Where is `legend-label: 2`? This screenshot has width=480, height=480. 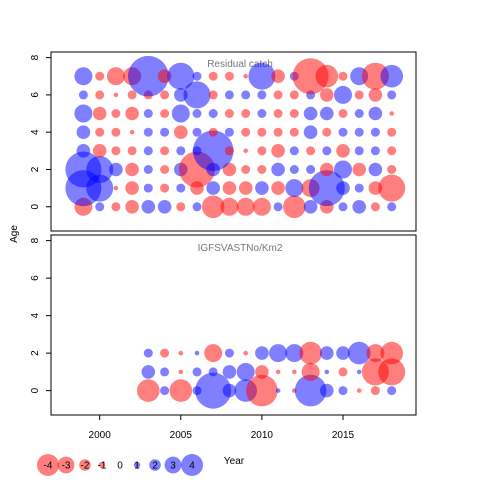
legend-label: 2 is located at coordinates (155, 466).